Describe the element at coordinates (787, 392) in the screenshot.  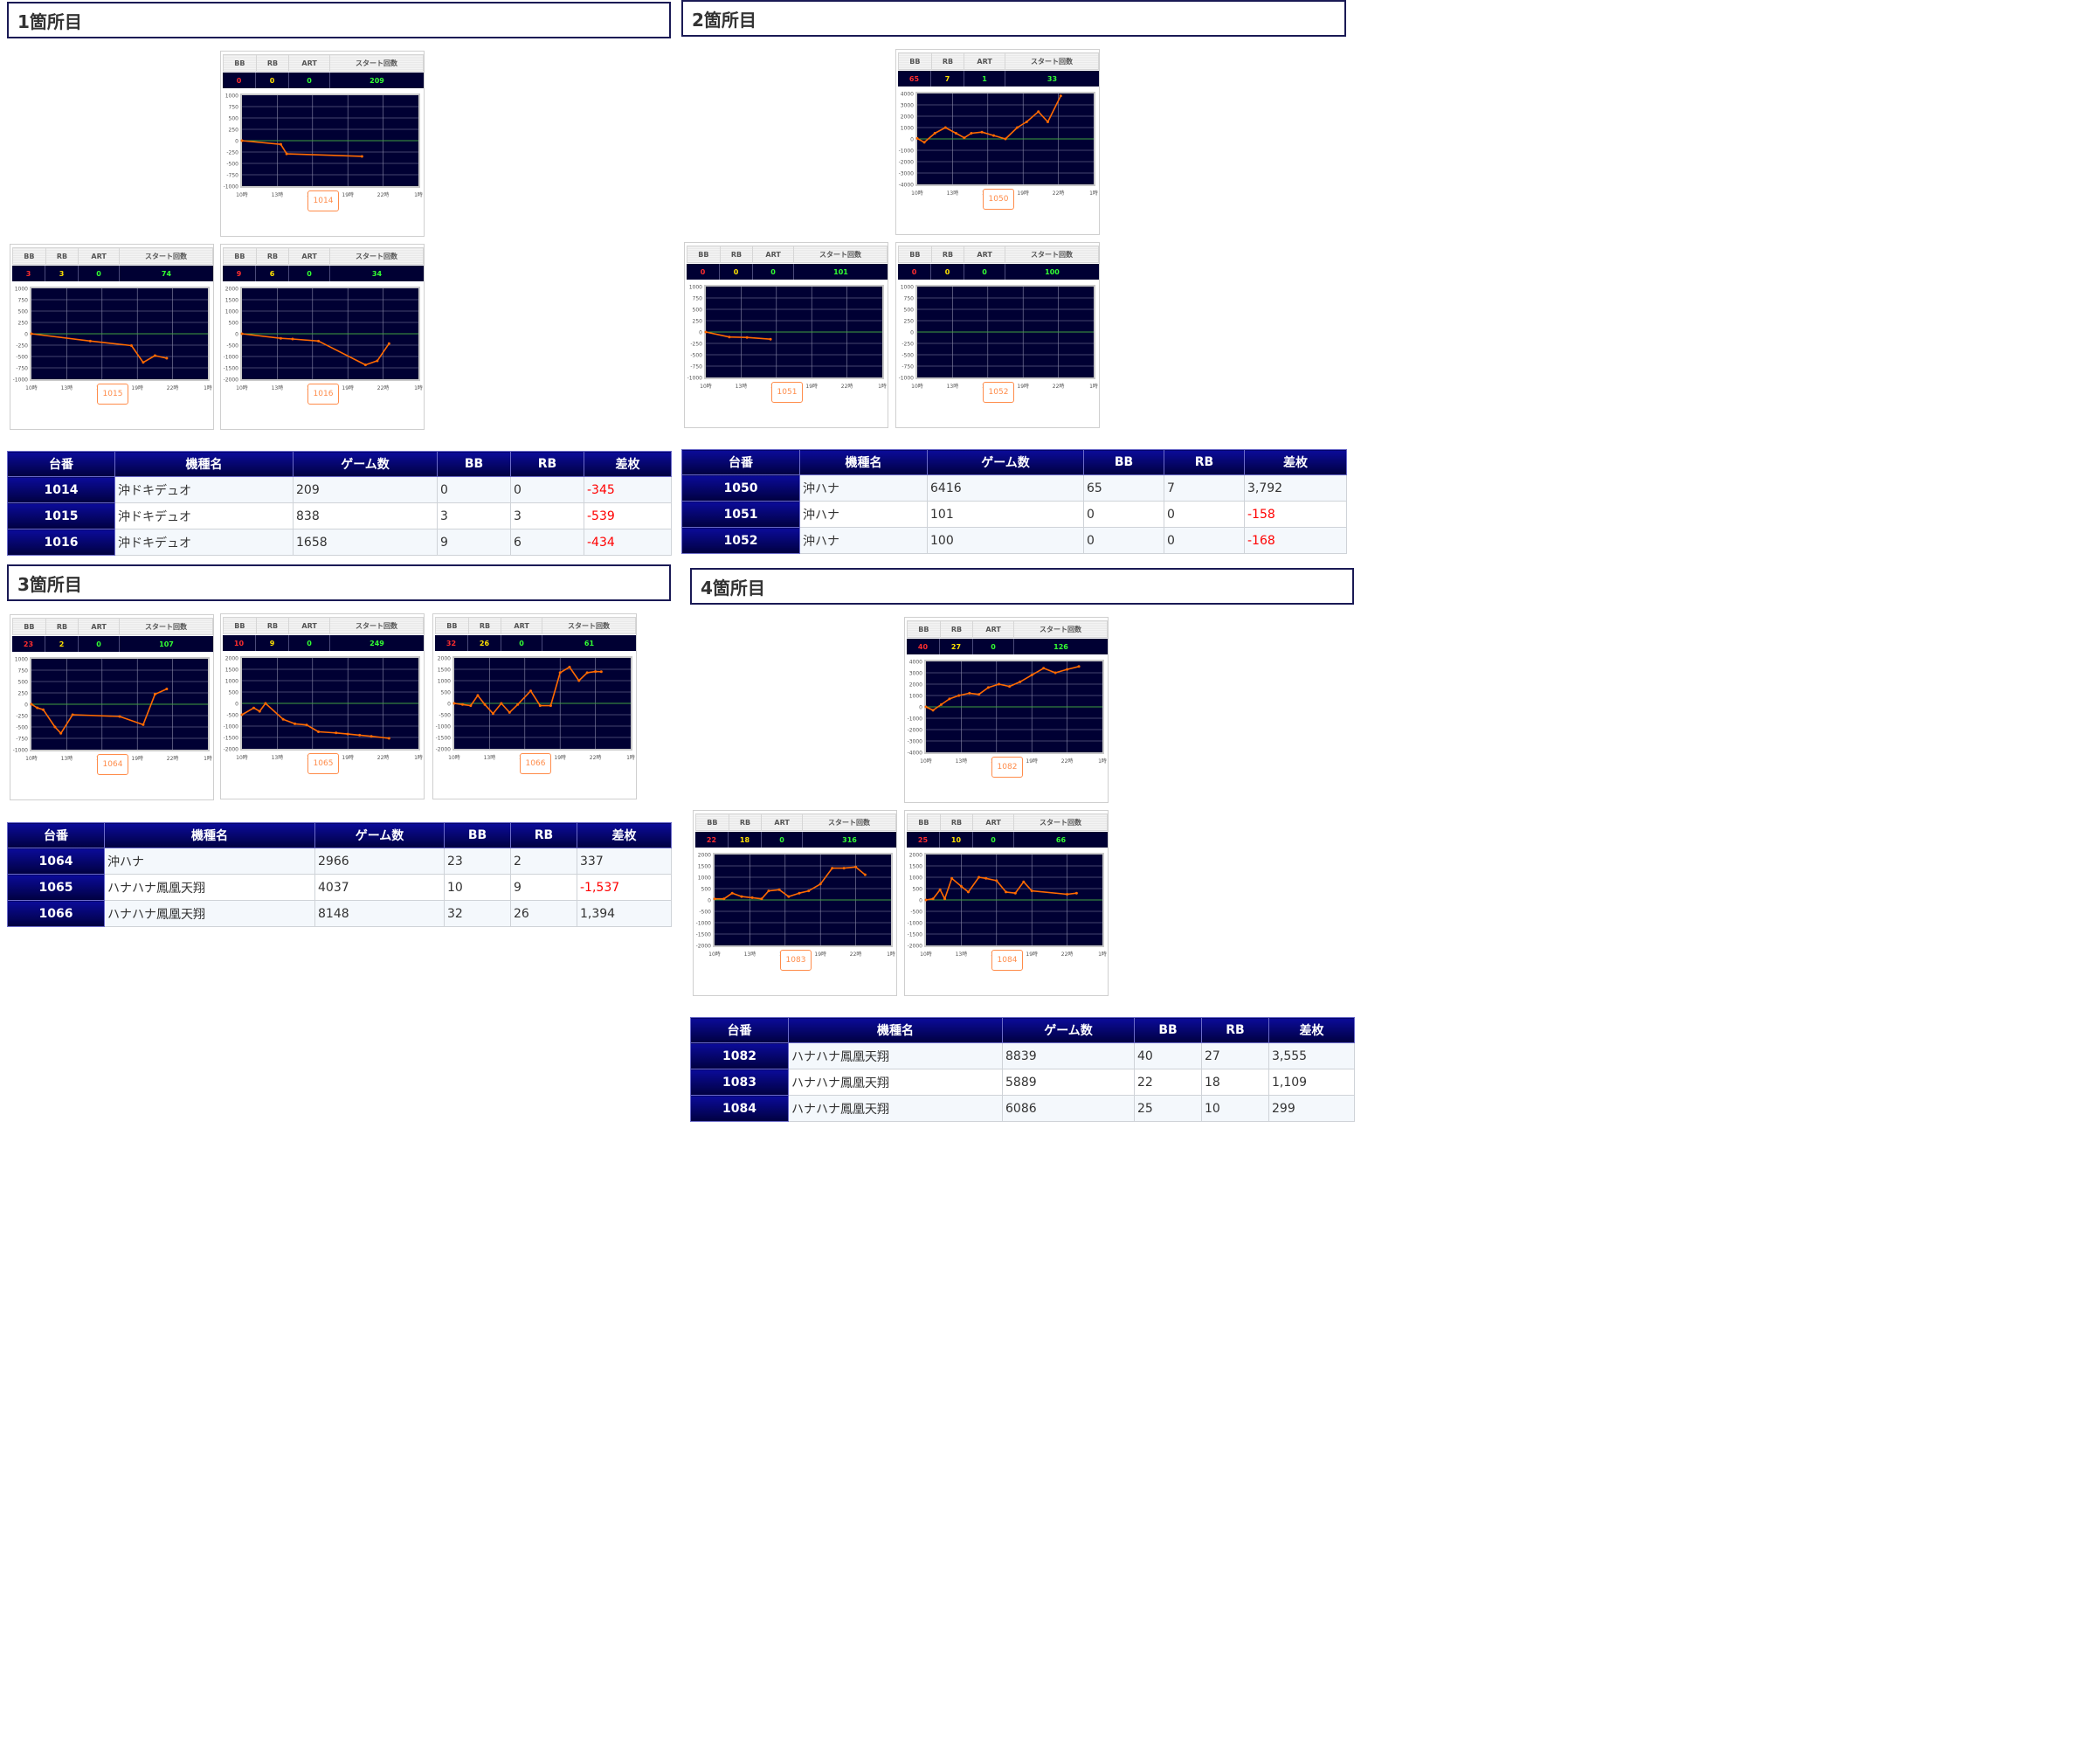
I see `machine-number-button: 1051` at that location.